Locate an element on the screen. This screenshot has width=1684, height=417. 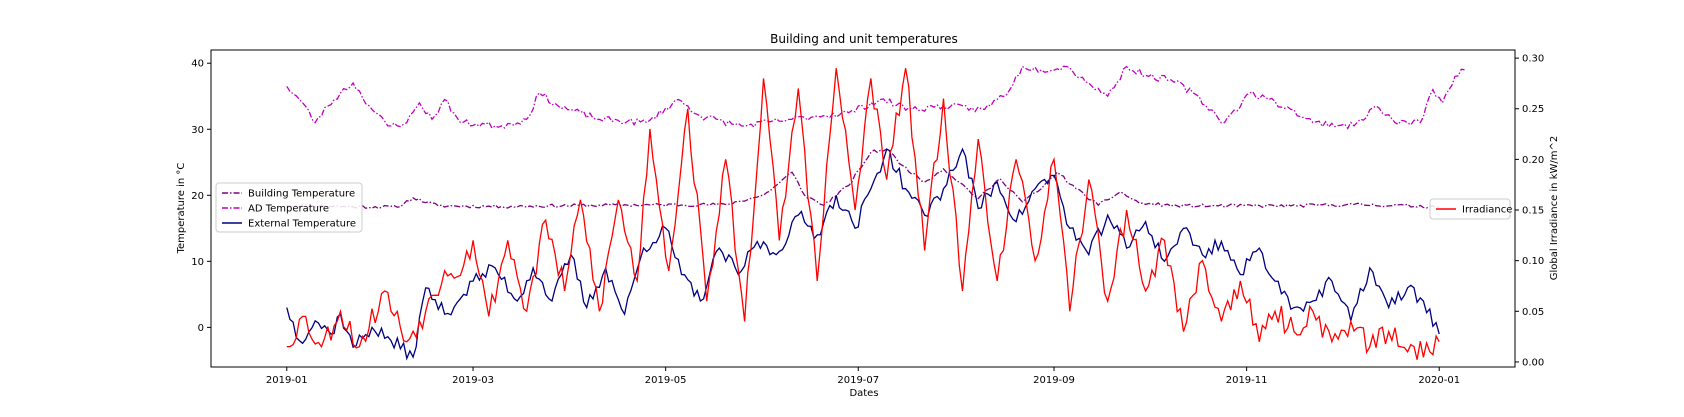
x-tick-label: 2019-05 is located at coordinates (666, 380).